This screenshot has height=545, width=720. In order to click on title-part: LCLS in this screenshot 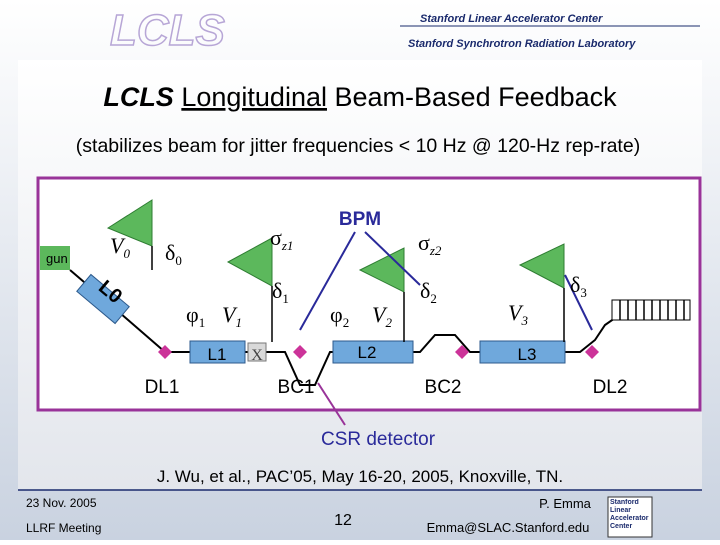, I will do `click(138, 97)`.